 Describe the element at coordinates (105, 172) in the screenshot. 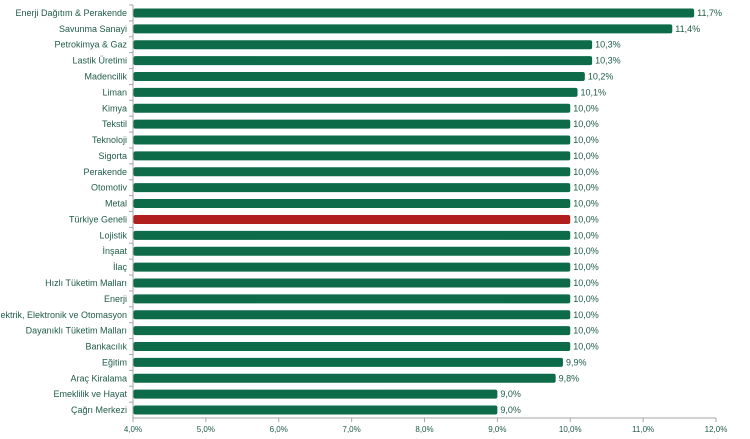

I see `category-label: Perakende` at that location.